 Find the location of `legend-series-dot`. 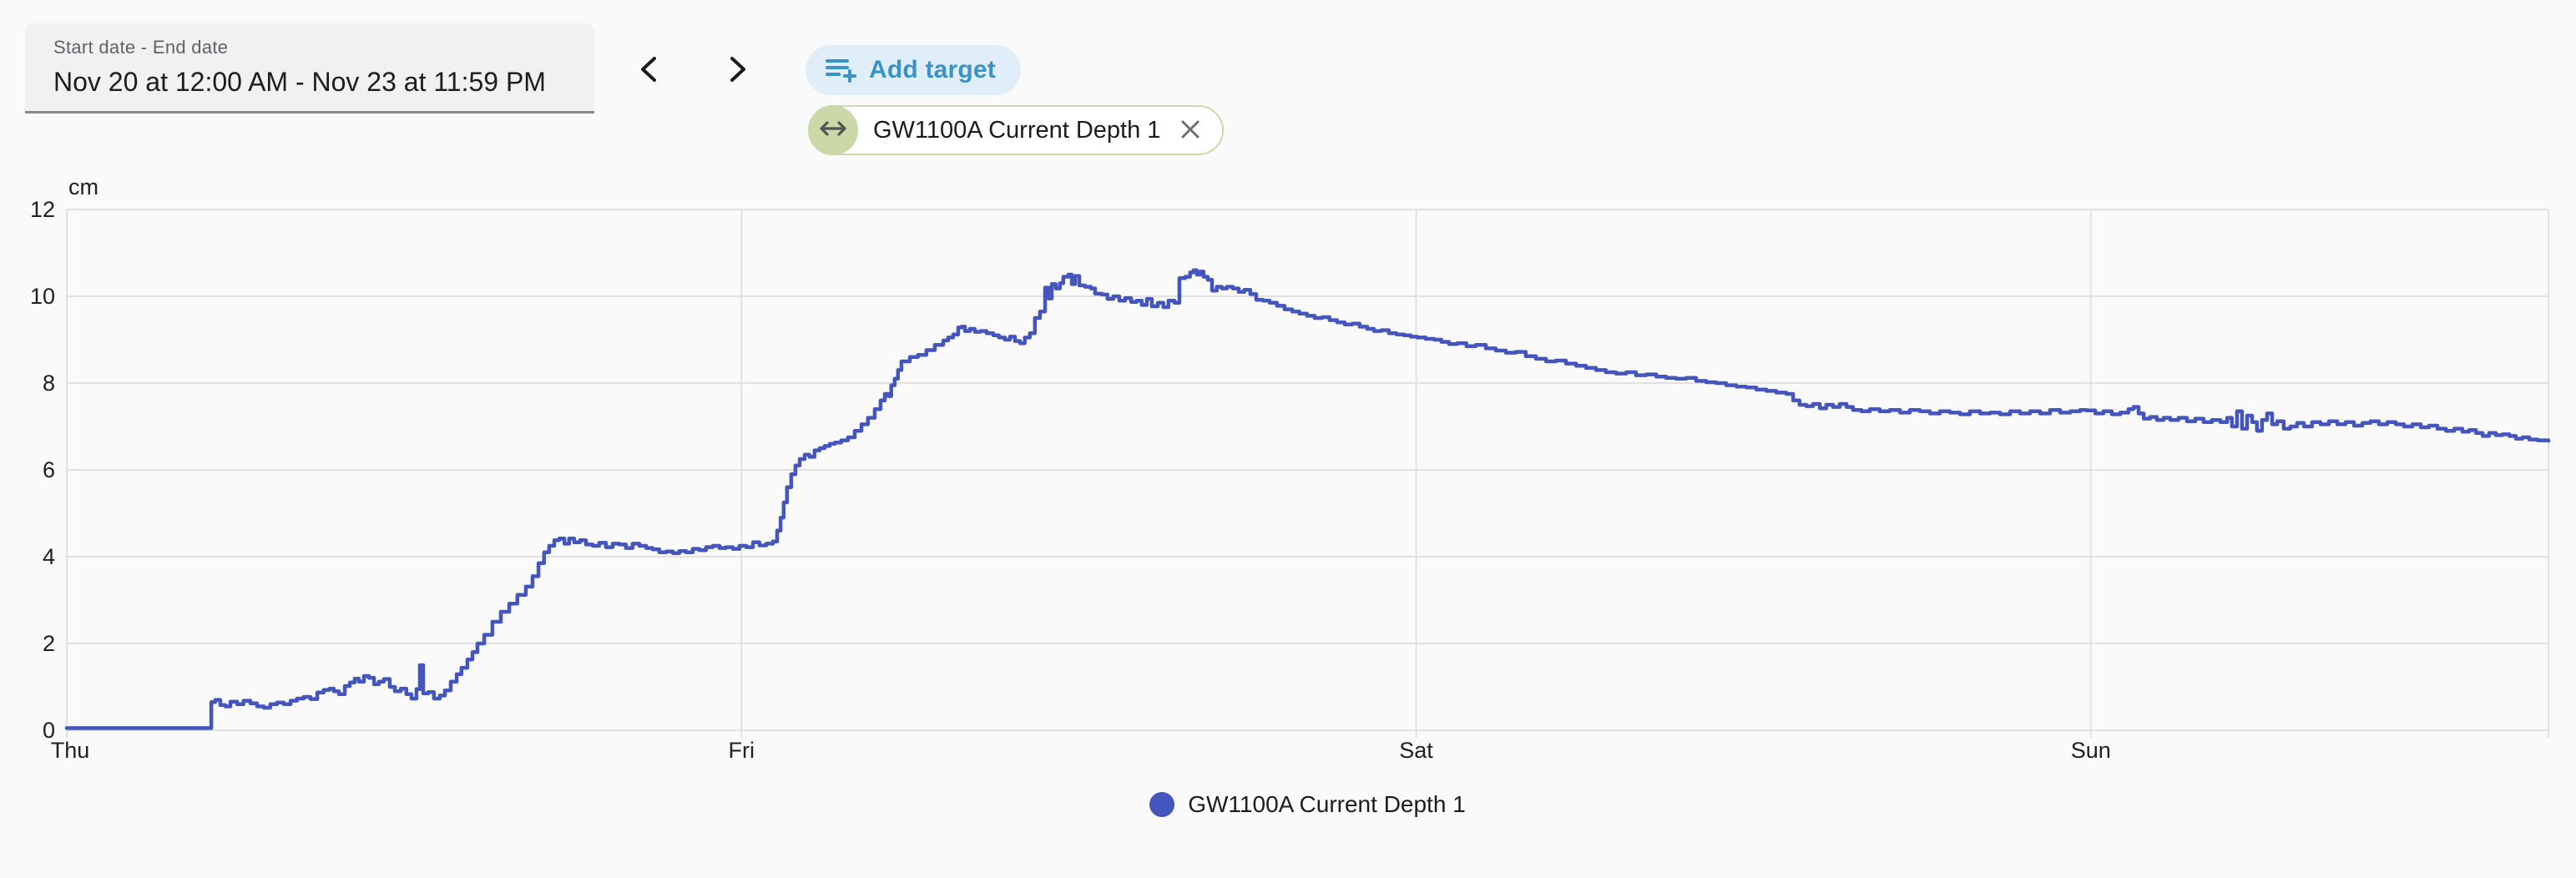

legend-series-dot is located at coordinates (1162, 804).